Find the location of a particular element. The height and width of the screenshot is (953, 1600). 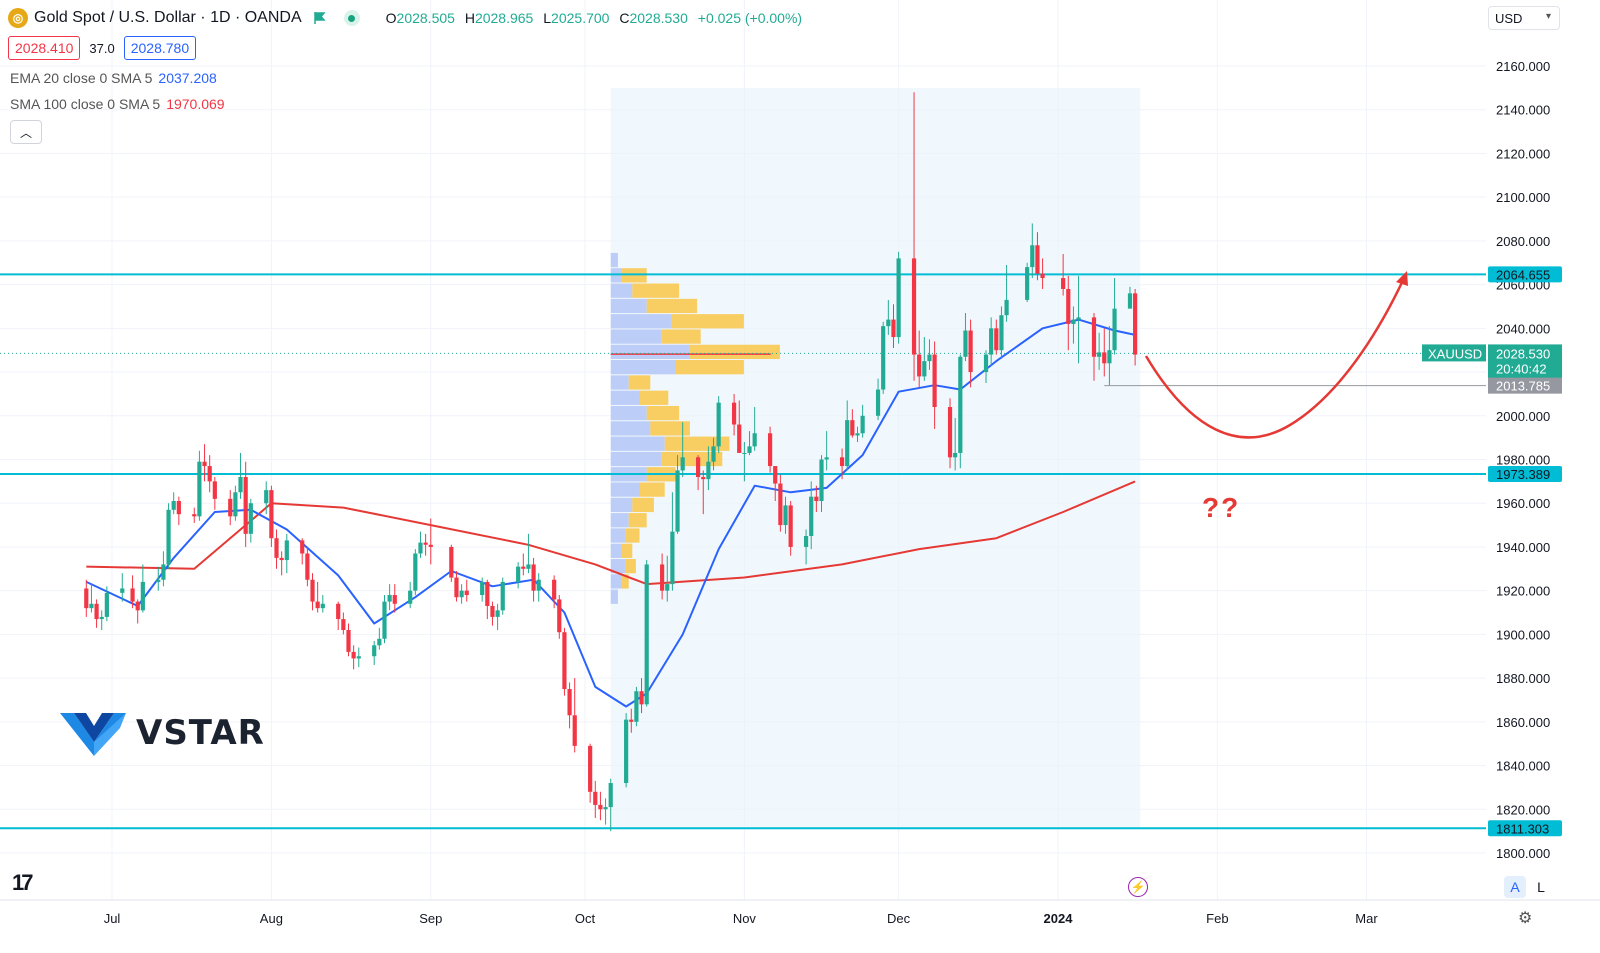

indicator-ema-name: EMA 20 close 0 SMA 5 is located at coordinates (81, 78).